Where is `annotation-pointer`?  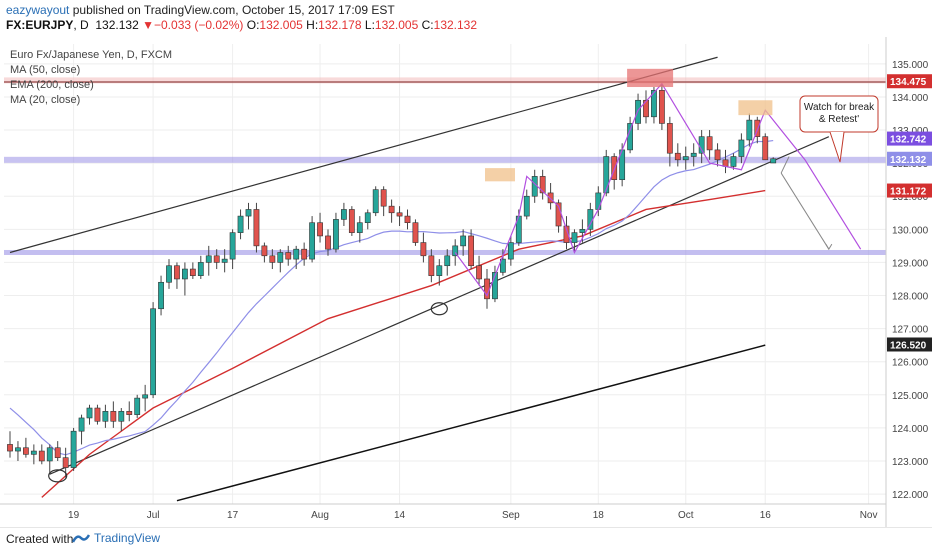
annotation-pointer is located at coordinates (837, 147).